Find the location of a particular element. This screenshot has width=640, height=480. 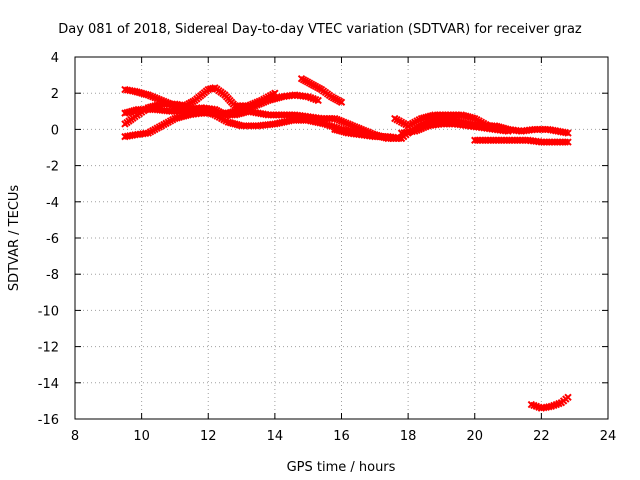

x-tick-label: 22 is located at coordinates (541, 436).